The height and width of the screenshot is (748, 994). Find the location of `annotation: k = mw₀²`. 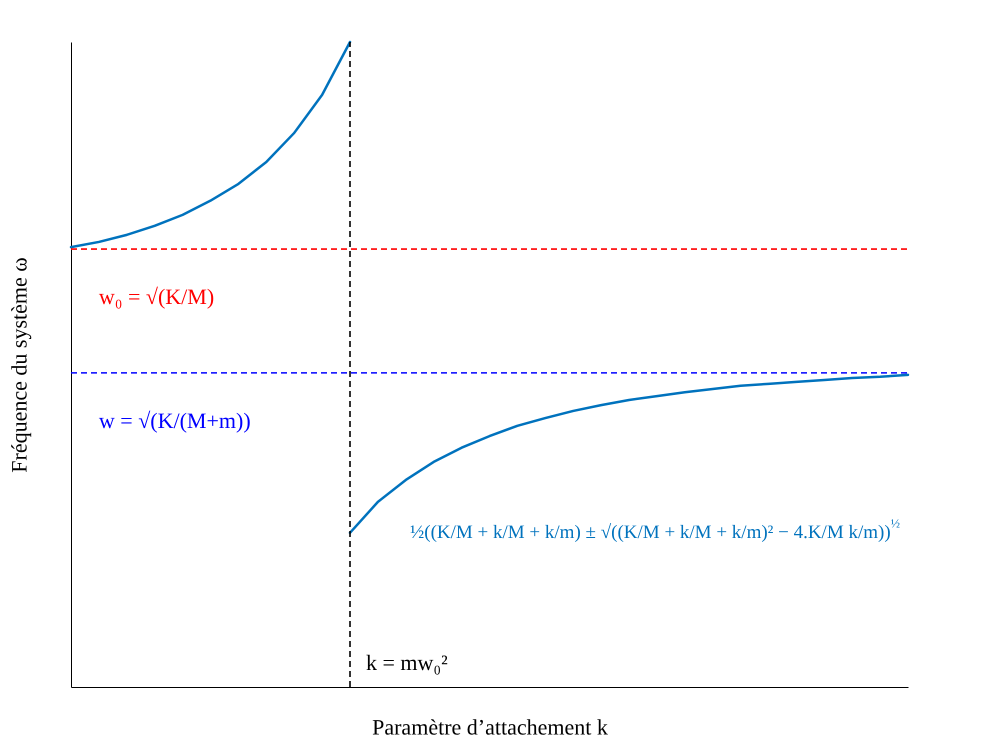

annotation: k = mw₀² is located at coordinates (407, 662).